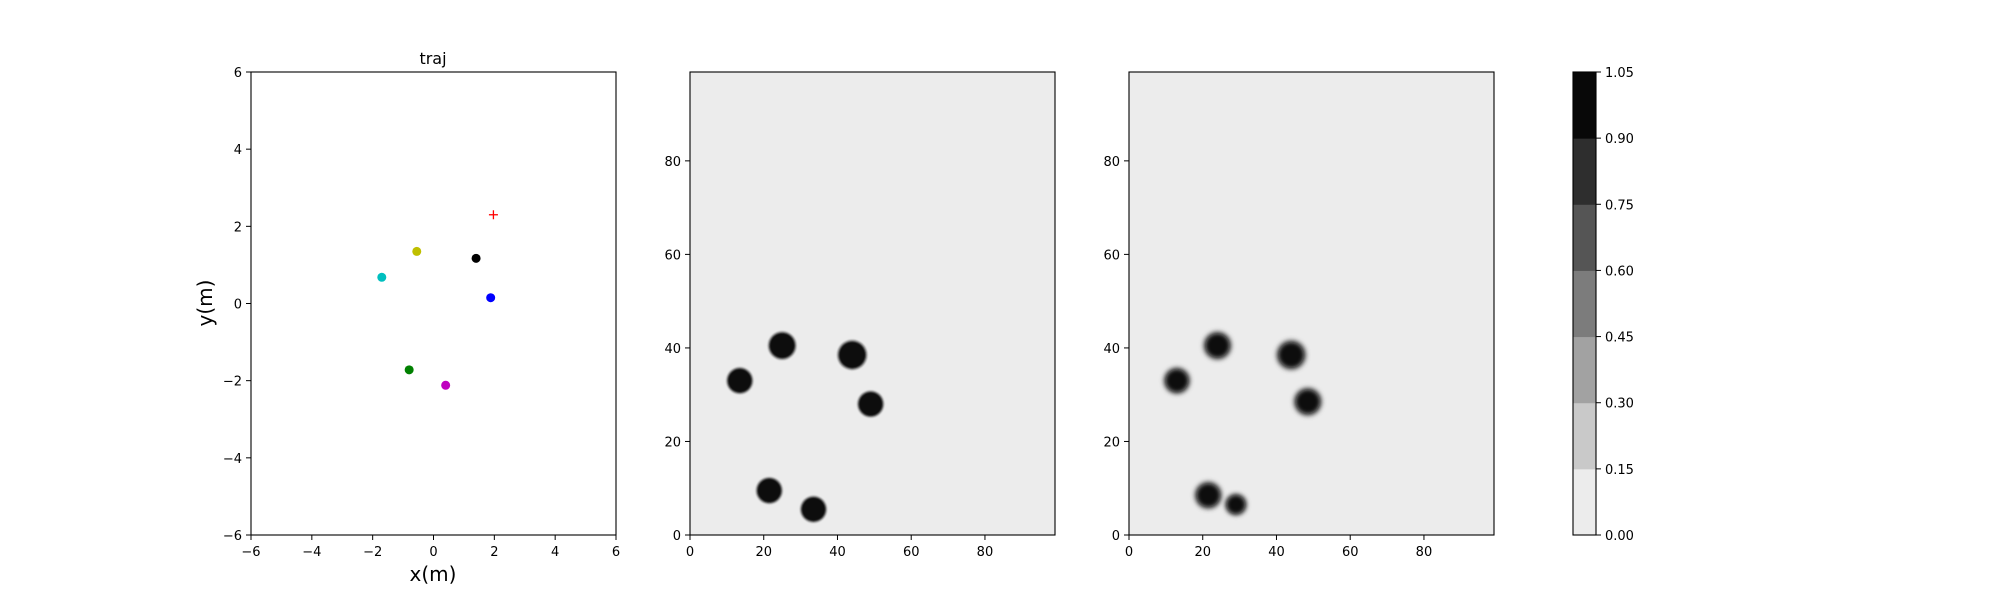 This screenshot has height=600, width=2000. What do you see at coordinates (311, 552) in the screenshot?
I see `x-tick-label: −4` at bounding box center [311, 552].